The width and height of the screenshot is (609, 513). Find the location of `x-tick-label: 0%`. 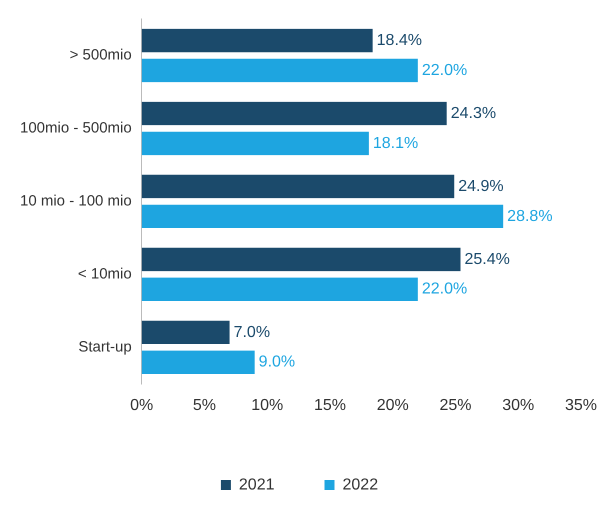

x-tick-label: 0% is located at coordinates (142, 405).